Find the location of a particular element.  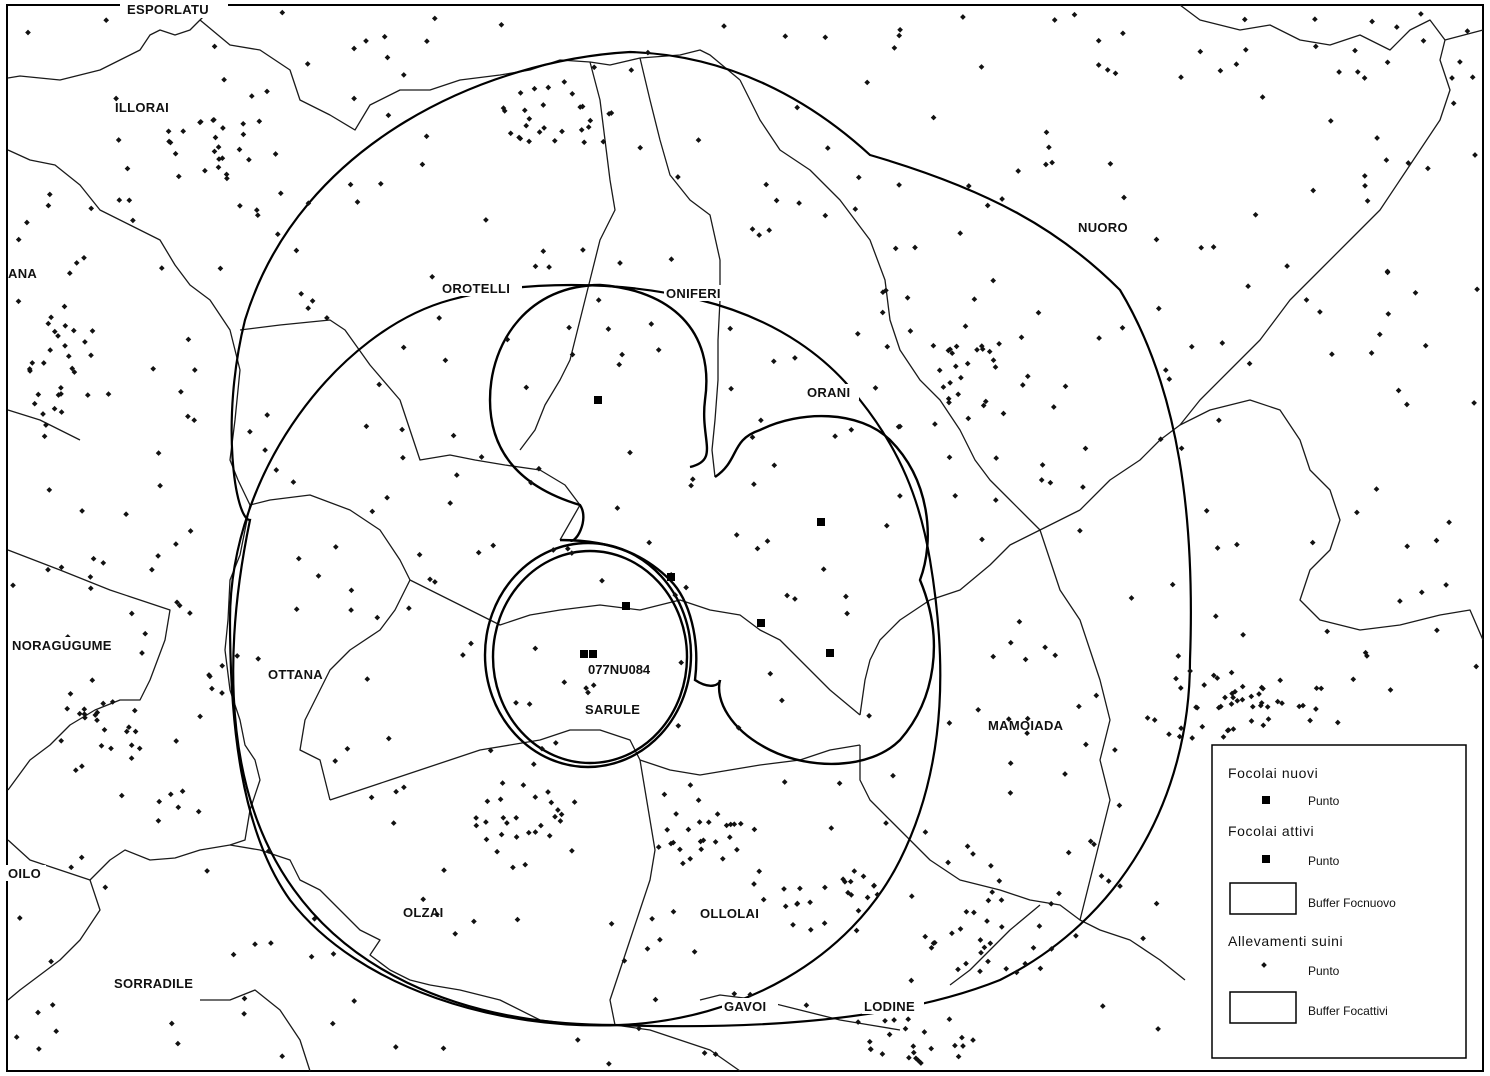

label-lodine: LODINE is located at coordinates (889, 1006).